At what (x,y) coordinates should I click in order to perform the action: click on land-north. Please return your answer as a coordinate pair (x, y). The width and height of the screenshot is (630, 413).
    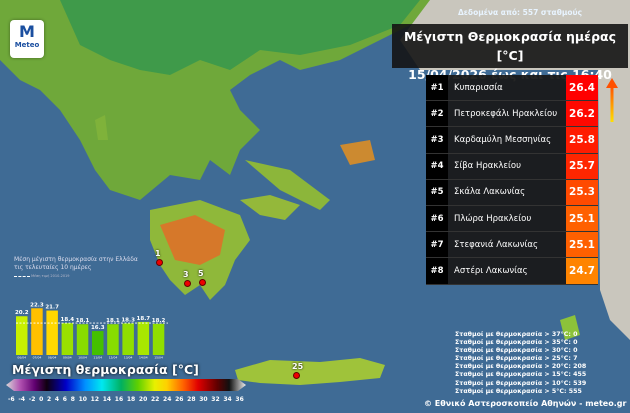
    Looking at the image, I should click on (240, 37).